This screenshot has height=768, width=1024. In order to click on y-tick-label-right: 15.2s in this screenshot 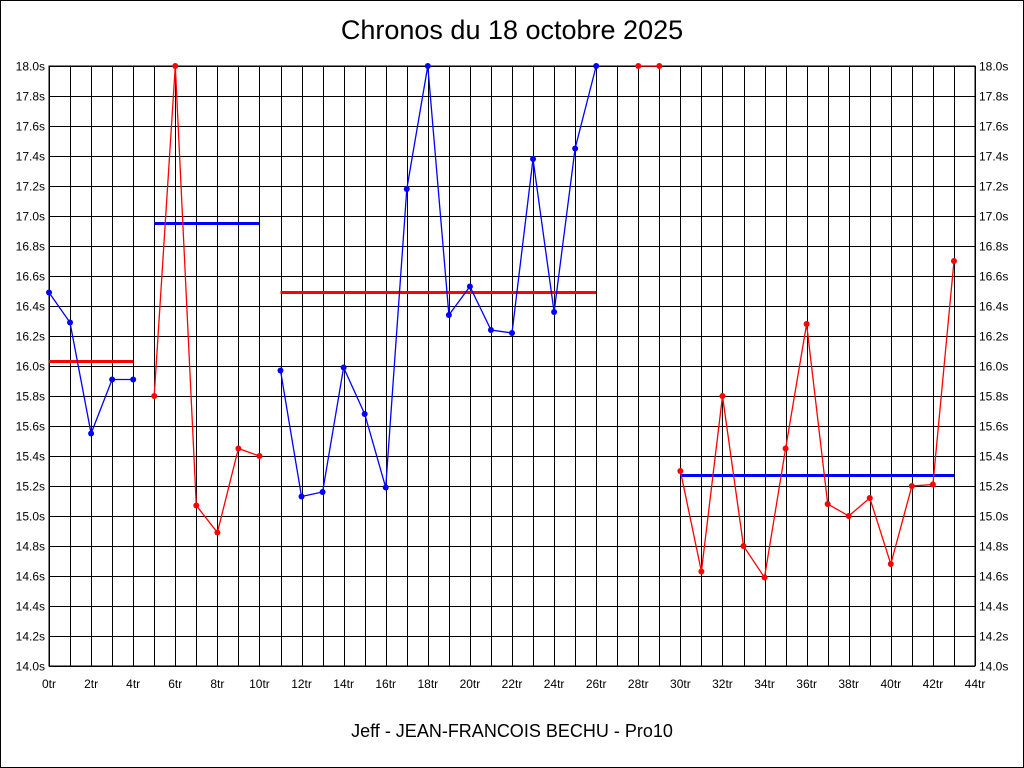, I will do `click(993, 487)`.